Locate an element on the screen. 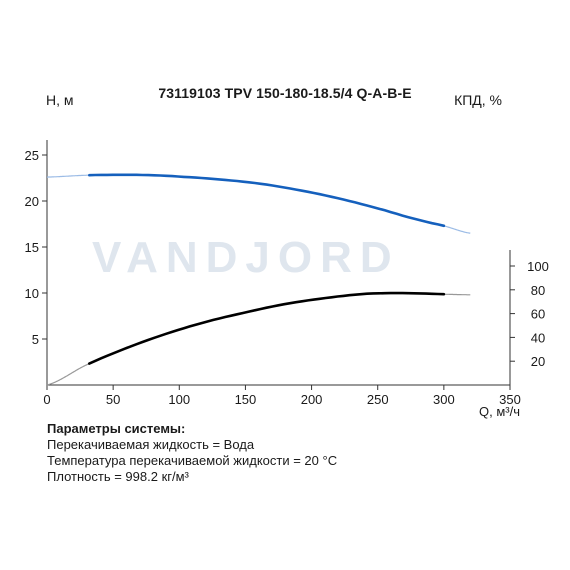 This screenshot has height=570, width=570. param-line-density: Плотность = 998.2 кг/м³ is located at coordinates (118, 476).